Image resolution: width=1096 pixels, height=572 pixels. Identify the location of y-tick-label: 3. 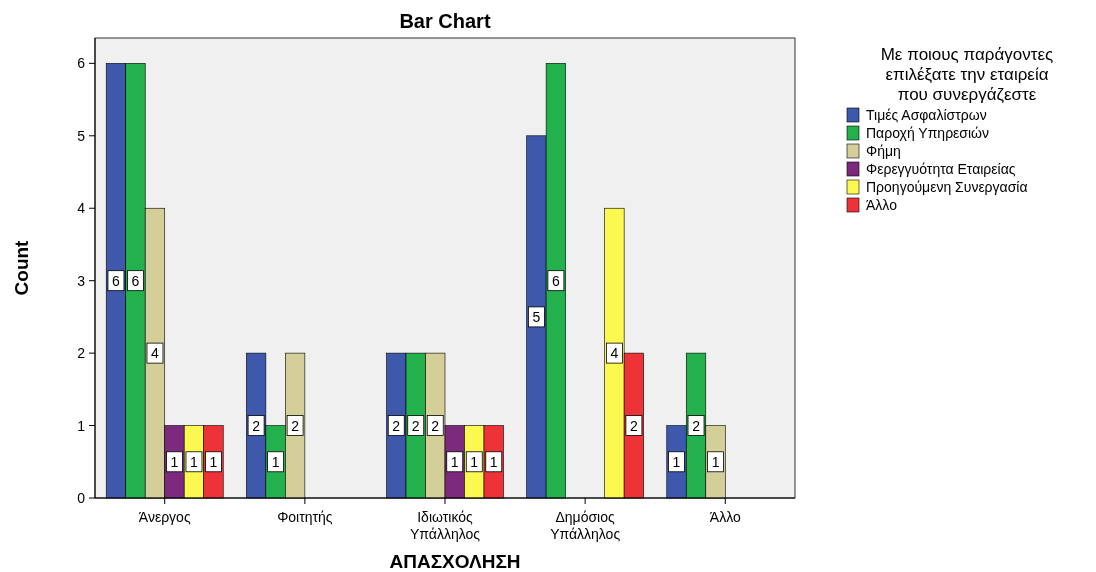
(81, 280).